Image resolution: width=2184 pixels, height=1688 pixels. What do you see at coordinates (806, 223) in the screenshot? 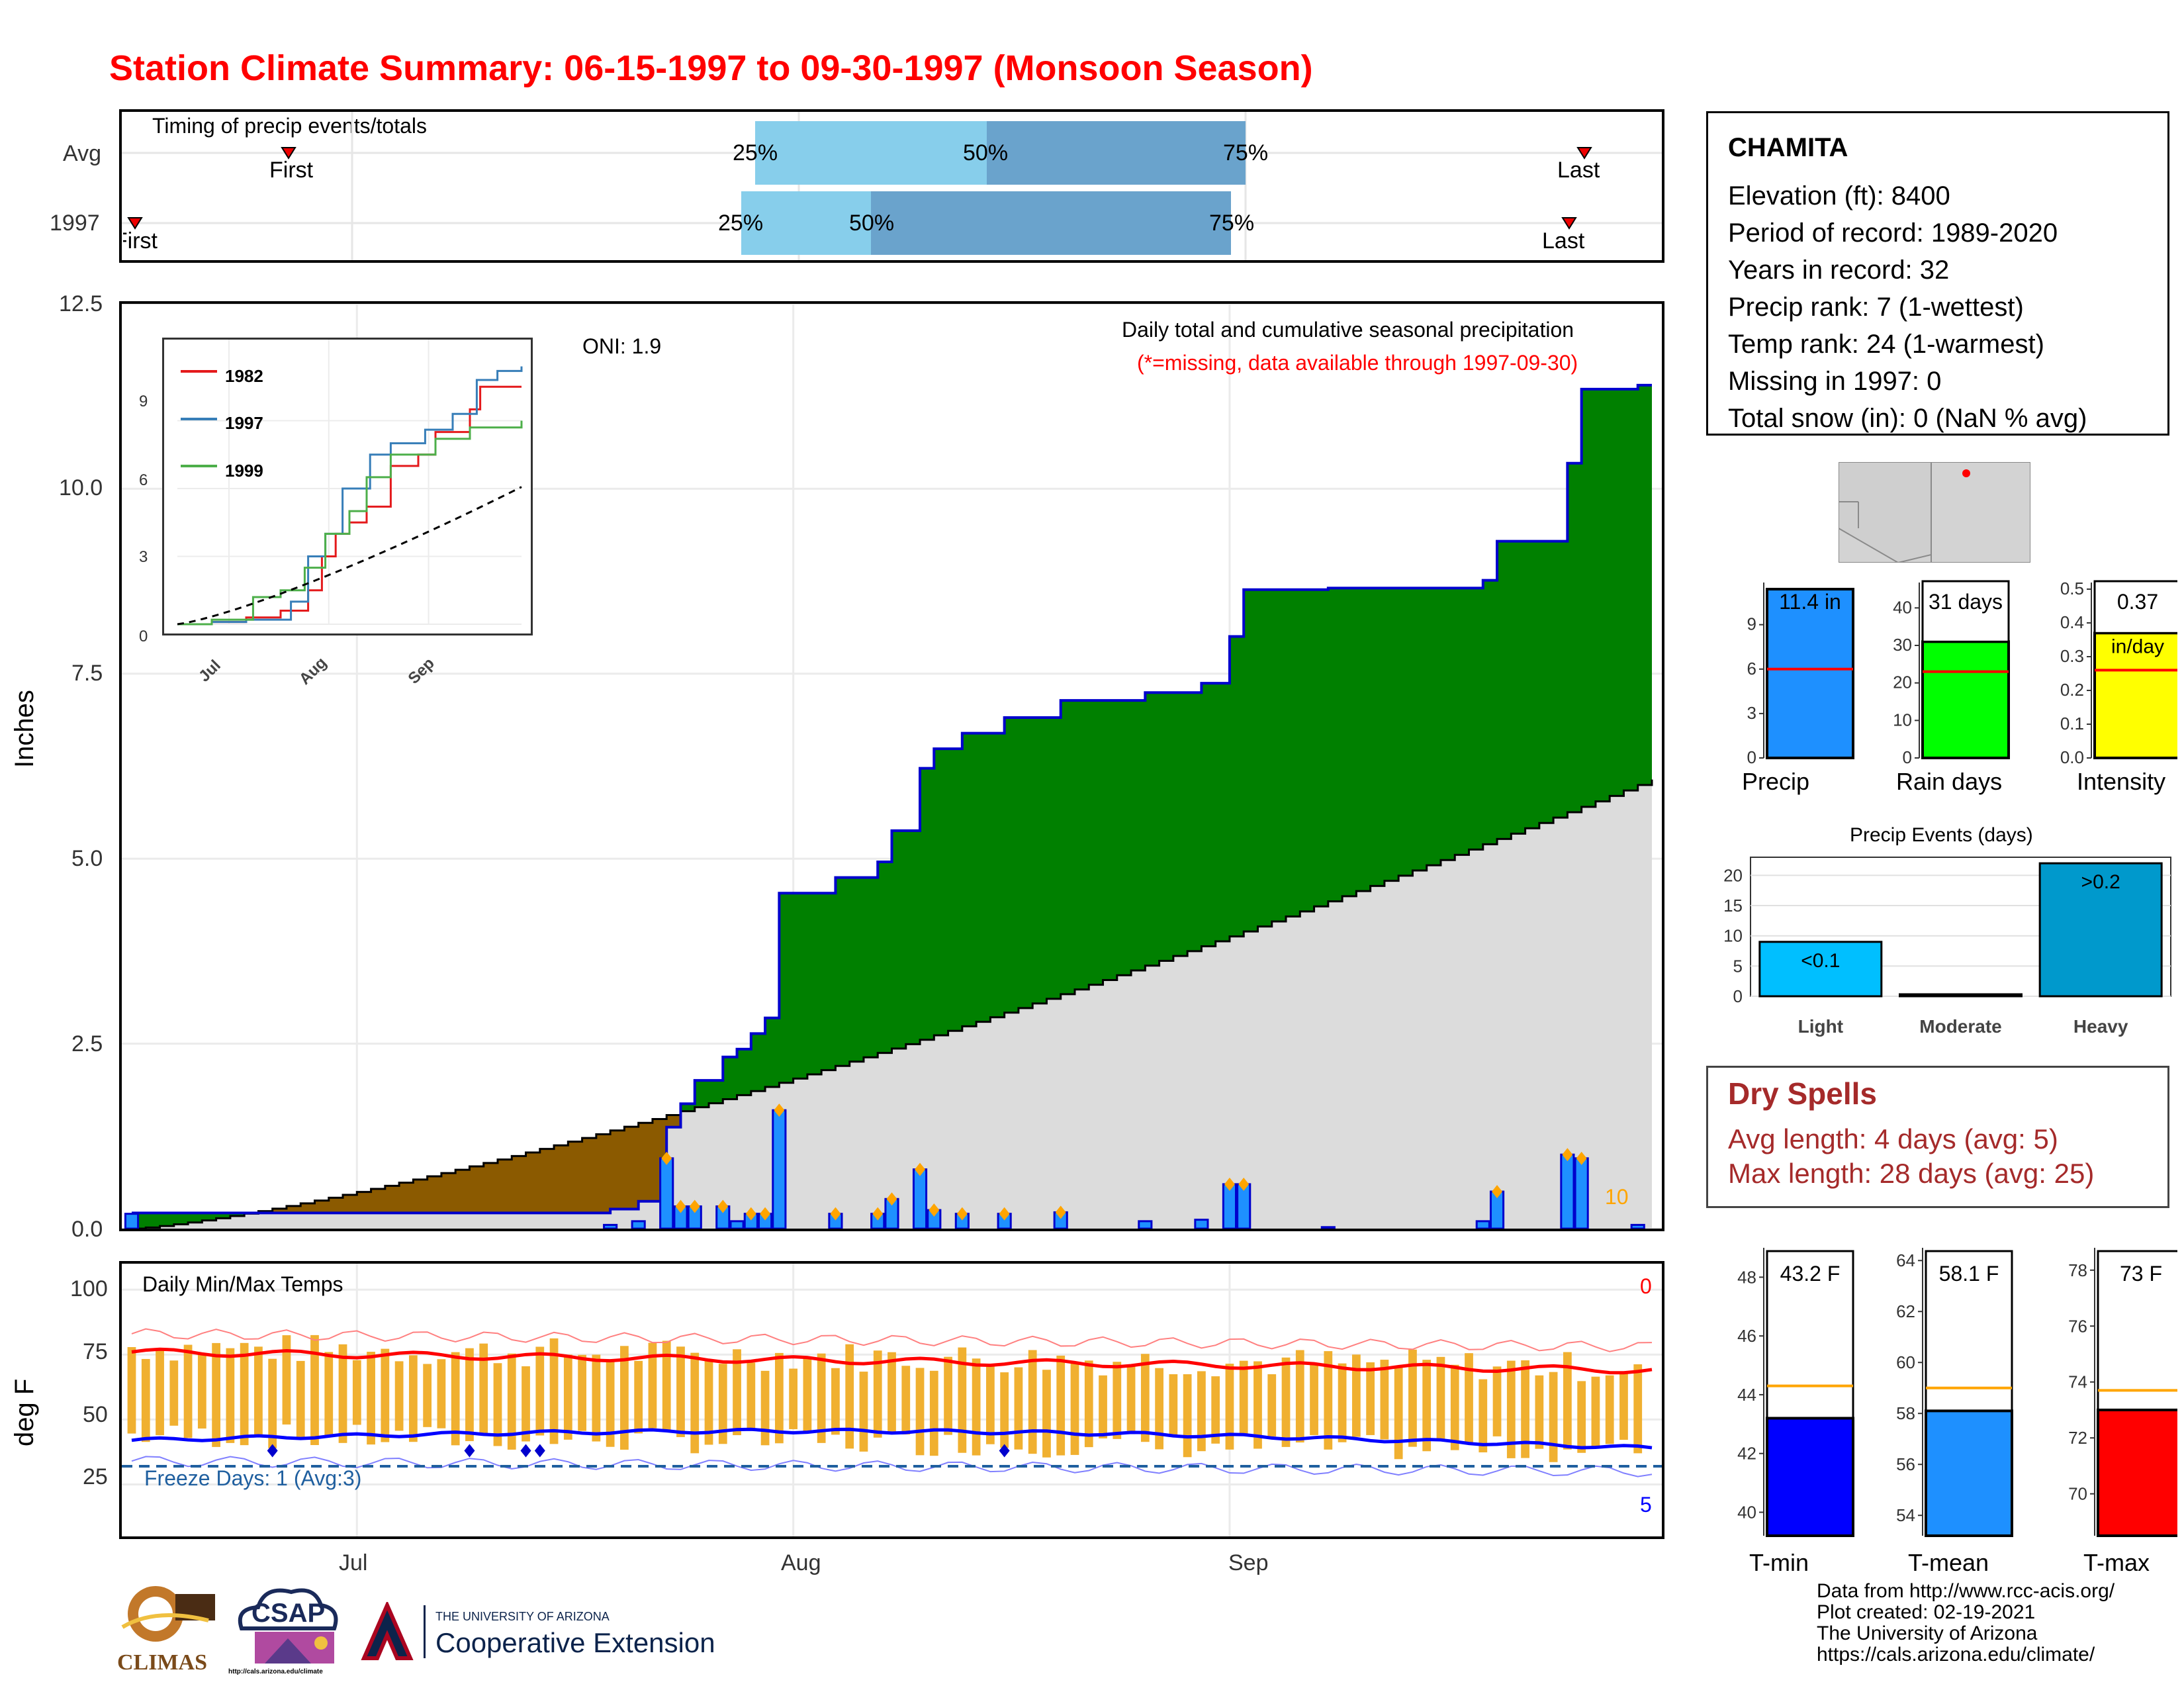
I see `y1997-25-50-bar` at bounding box center [806, 223].